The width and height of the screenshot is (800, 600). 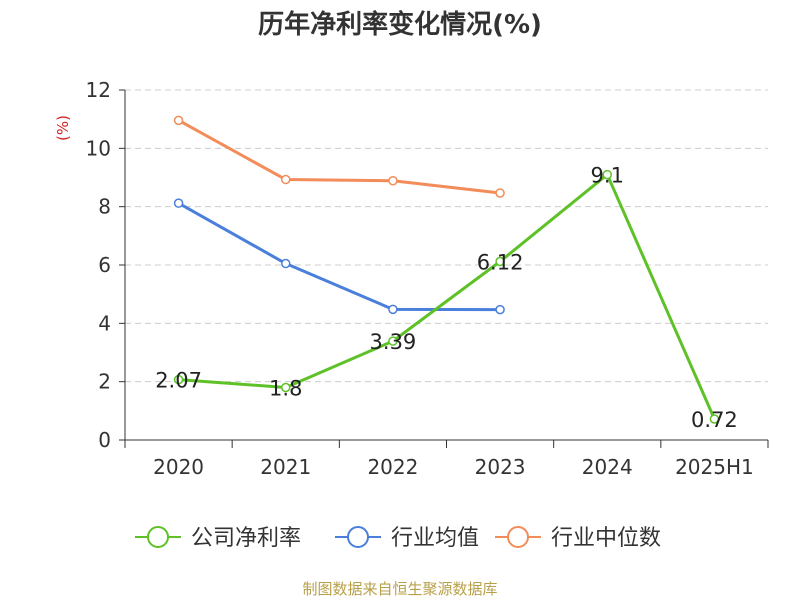 I want to click on y-tick-label: 10, so click(x=98, y=148).